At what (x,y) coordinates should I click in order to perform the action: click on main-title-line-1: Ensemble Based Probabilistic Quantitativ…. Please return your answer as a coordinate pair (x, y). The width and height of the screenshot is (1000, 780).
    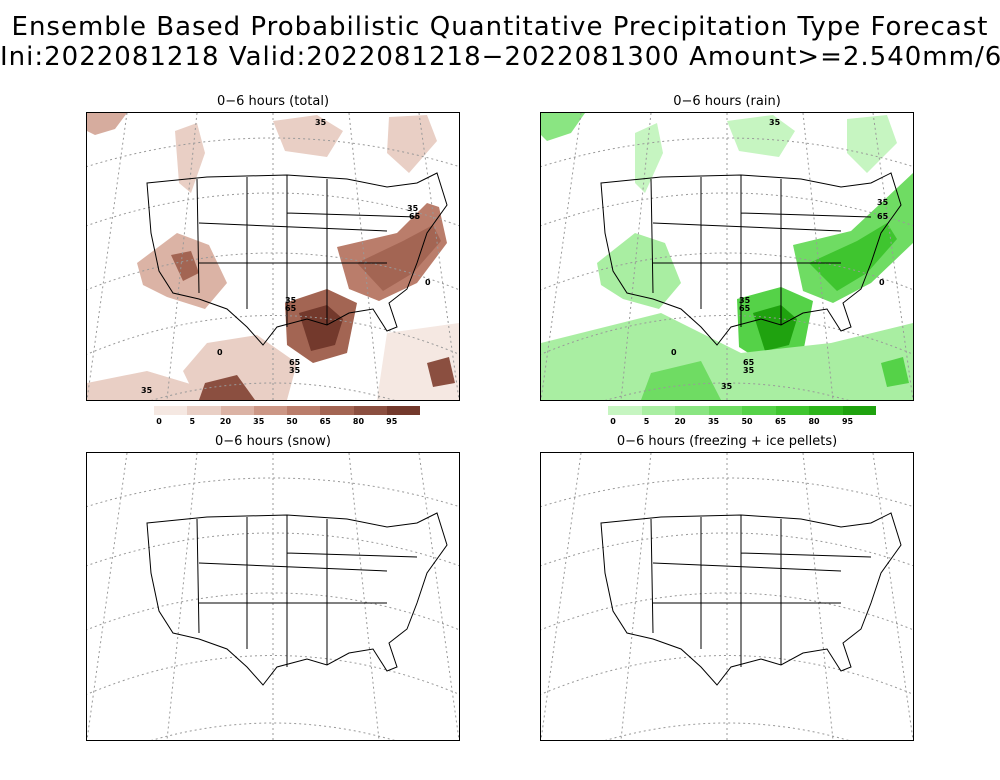
    Looking at the image, I should click on (500, 27).